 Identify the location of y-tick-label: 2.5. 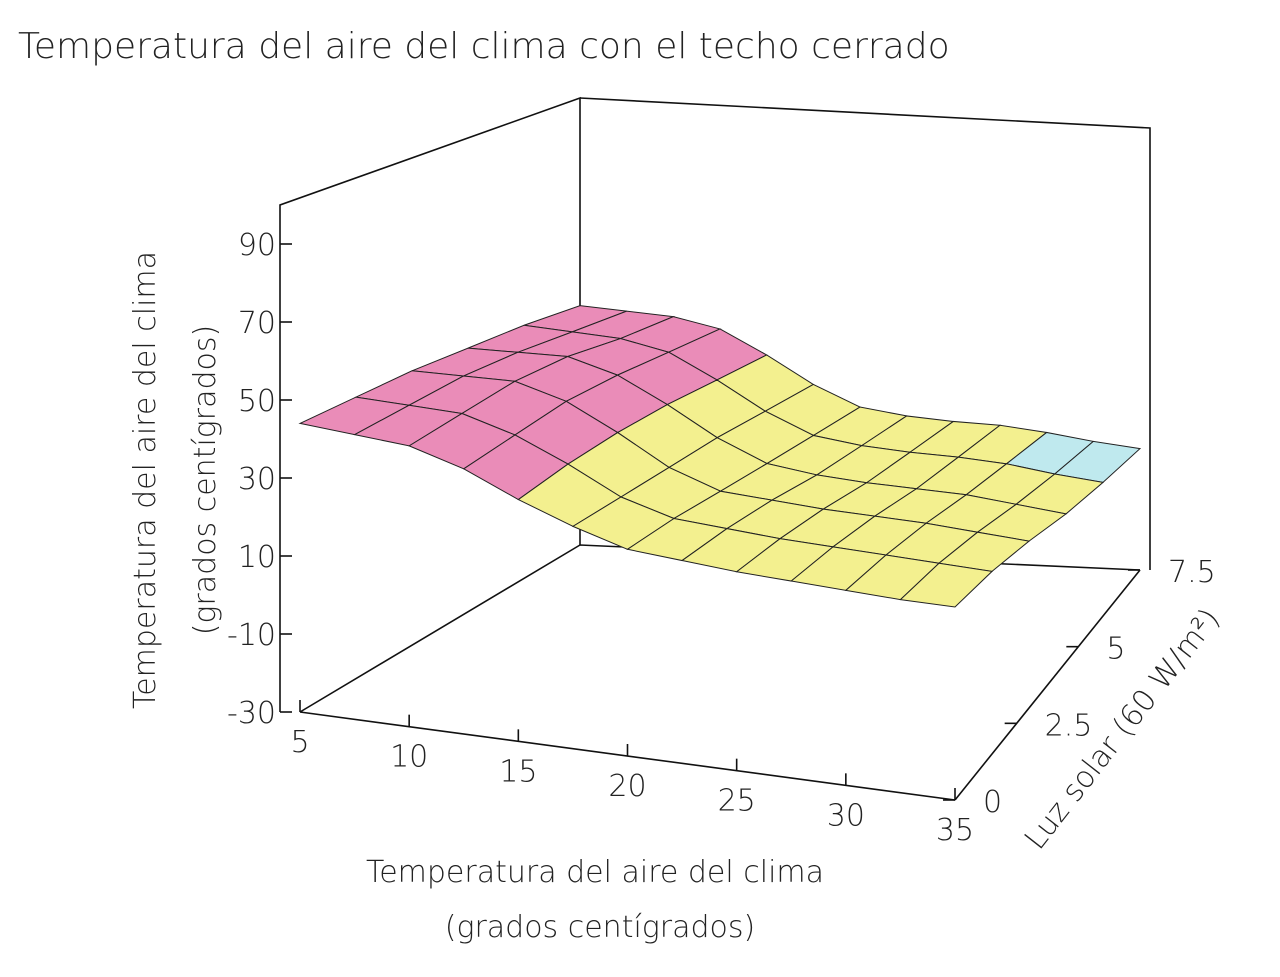
(1069, 725).